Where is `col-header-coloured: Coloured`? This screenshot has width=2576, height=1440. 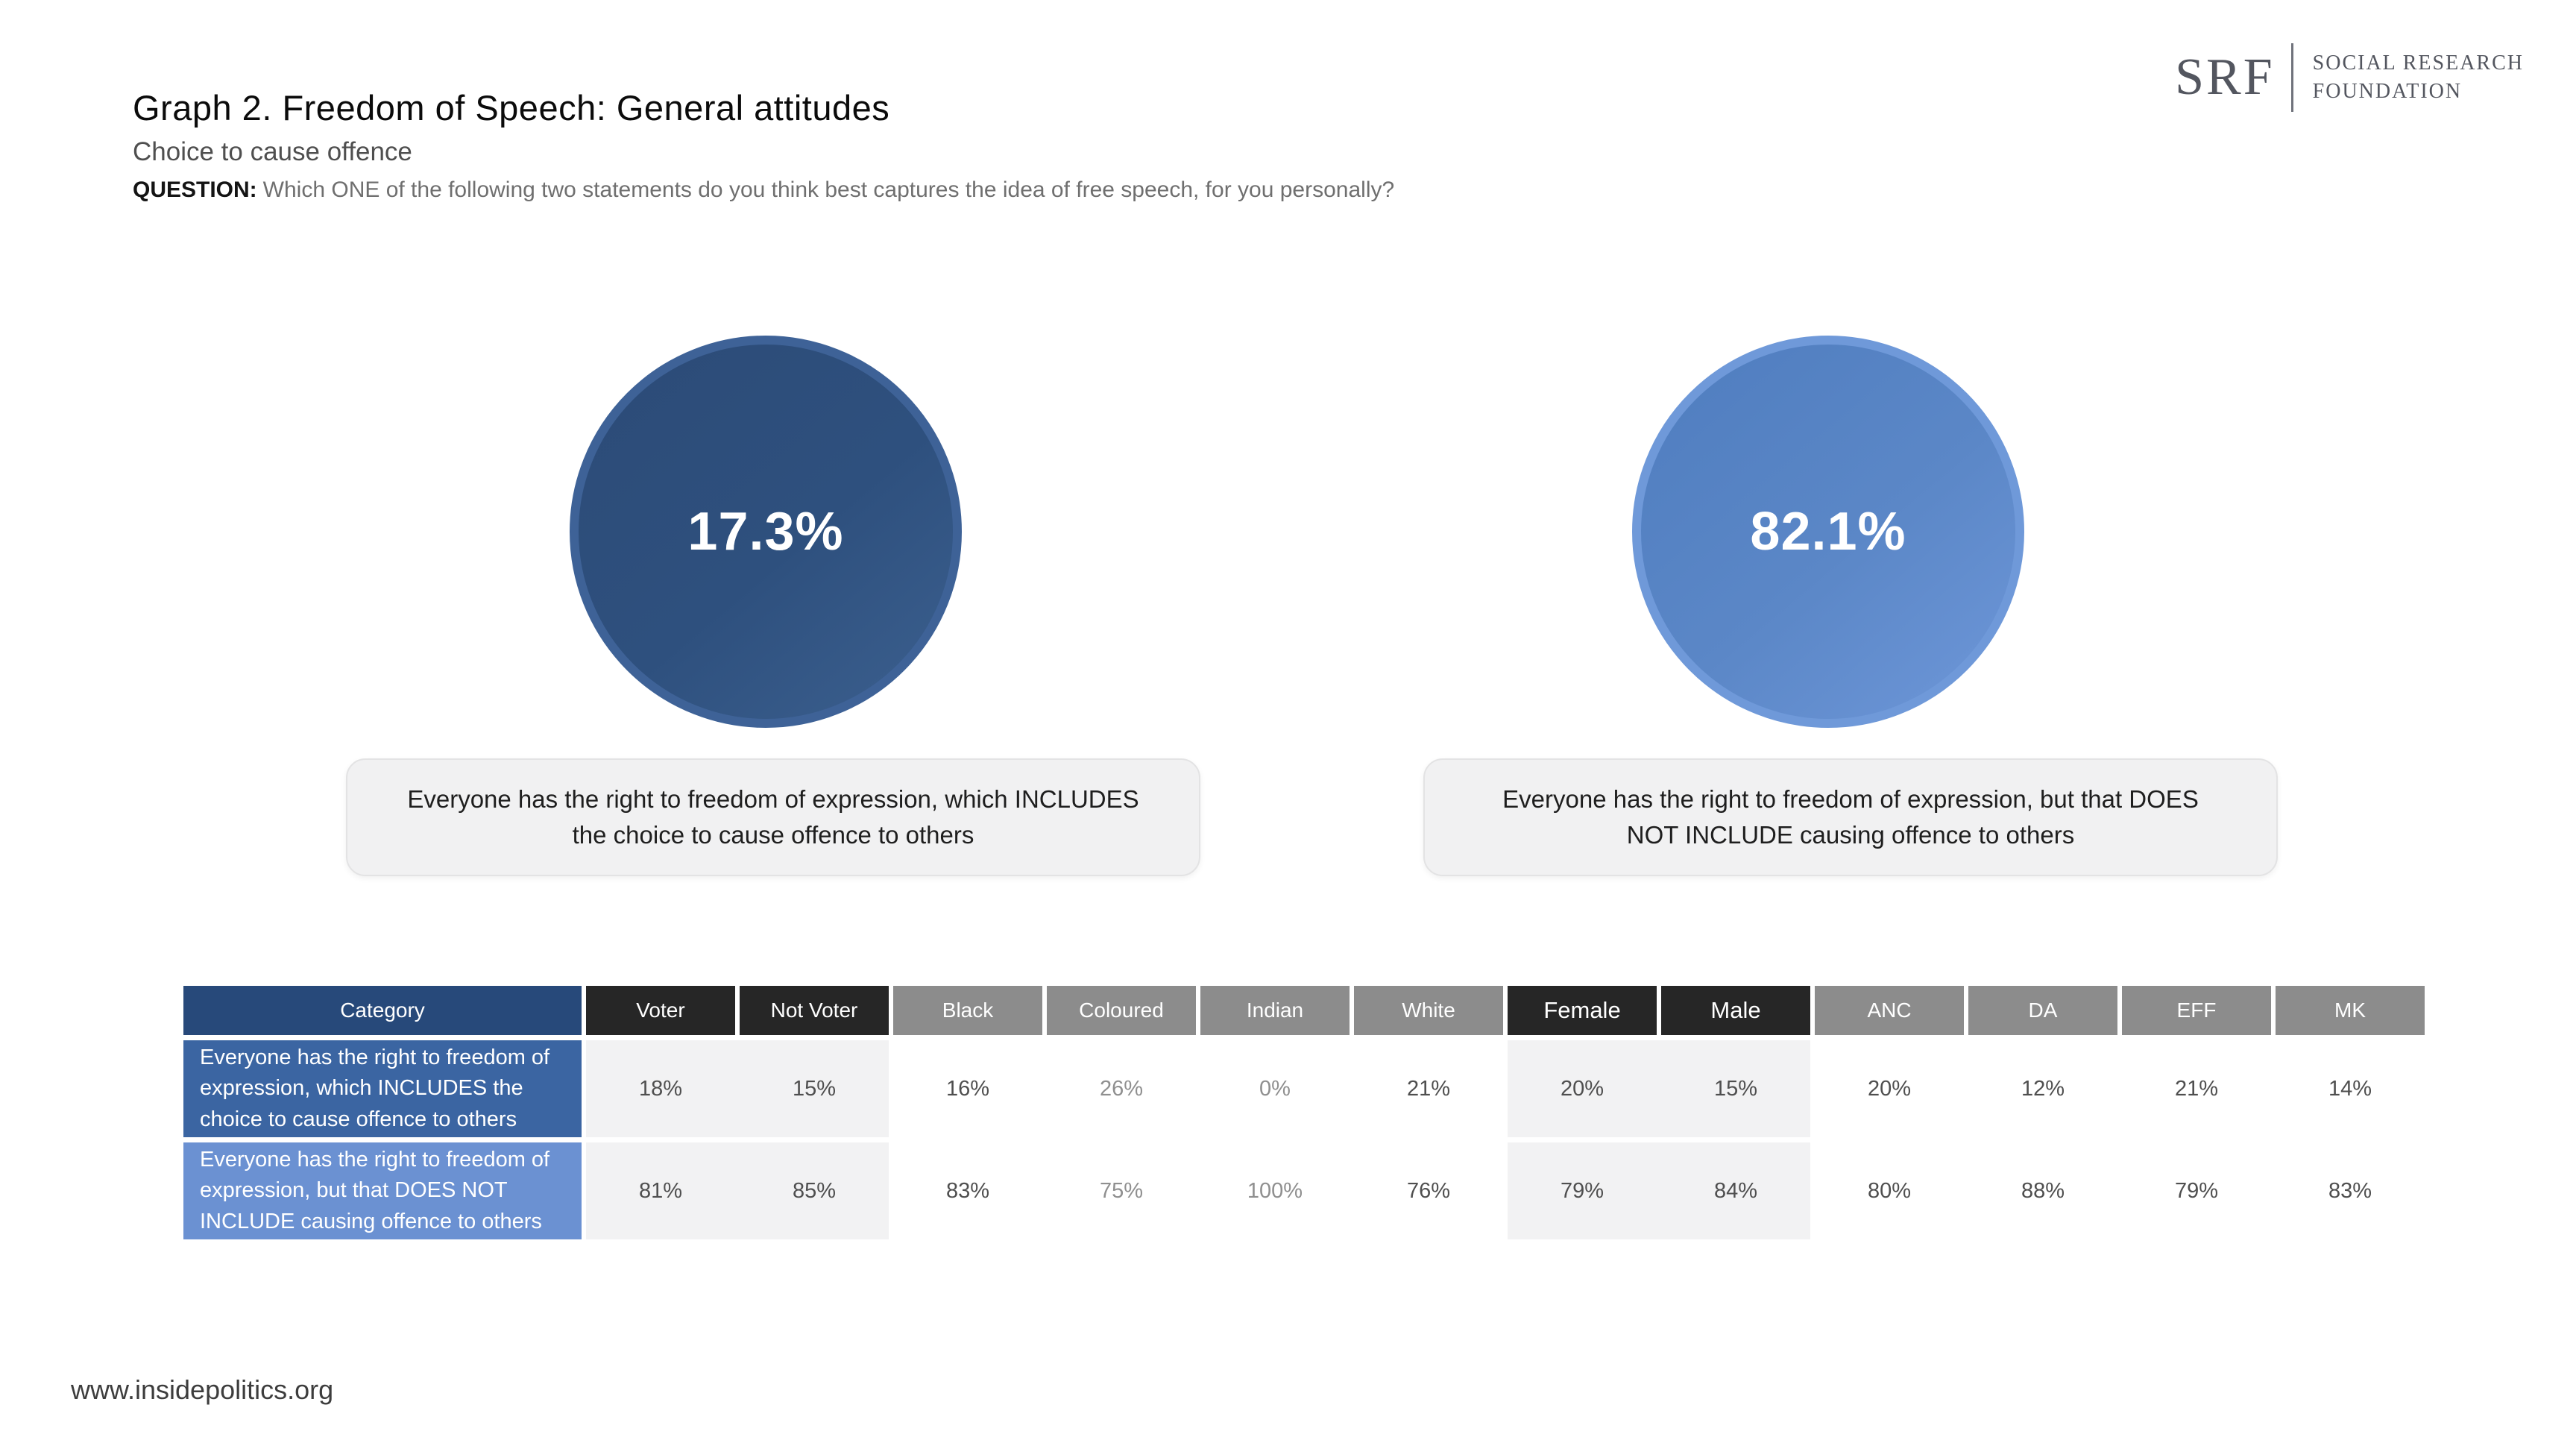
col-header-coloured: Coloured is located at coordinates (1121, 1010).